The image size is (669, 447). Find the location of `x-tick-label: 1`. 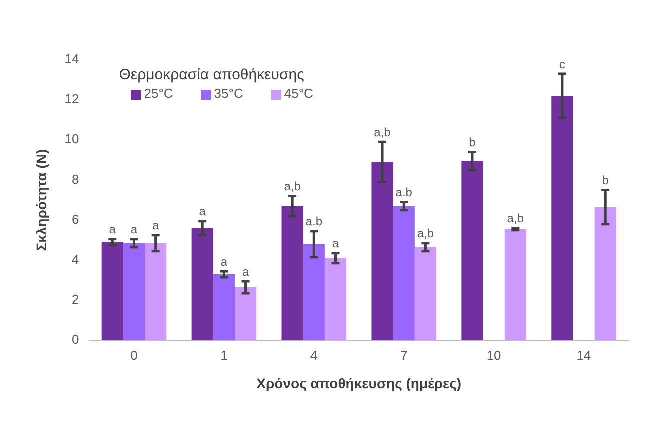

x-tick-label: 1 is located at coordinates (224, 355).